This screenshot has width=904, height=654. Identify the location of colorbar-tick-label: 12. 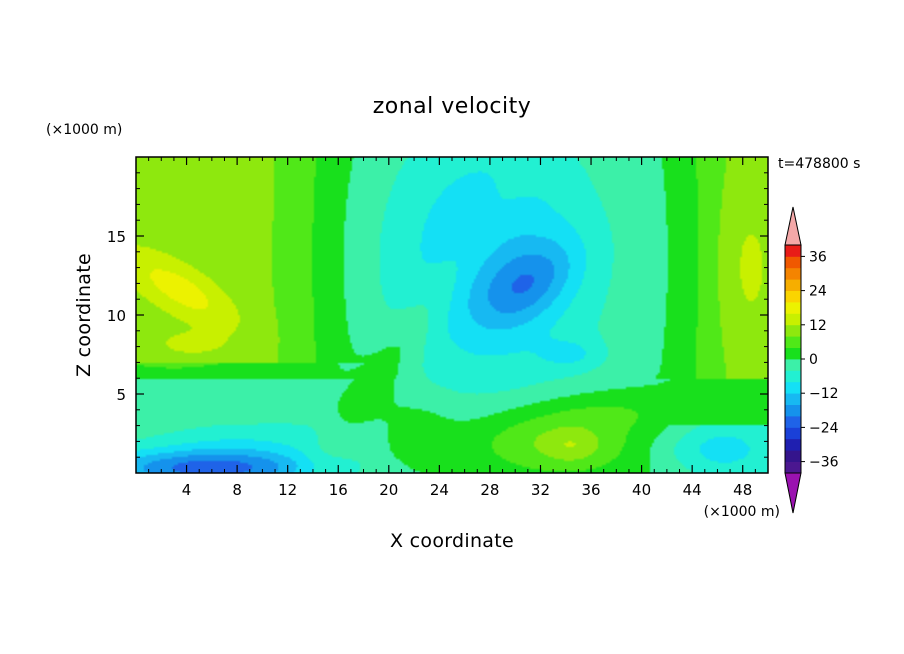
(818, 326).